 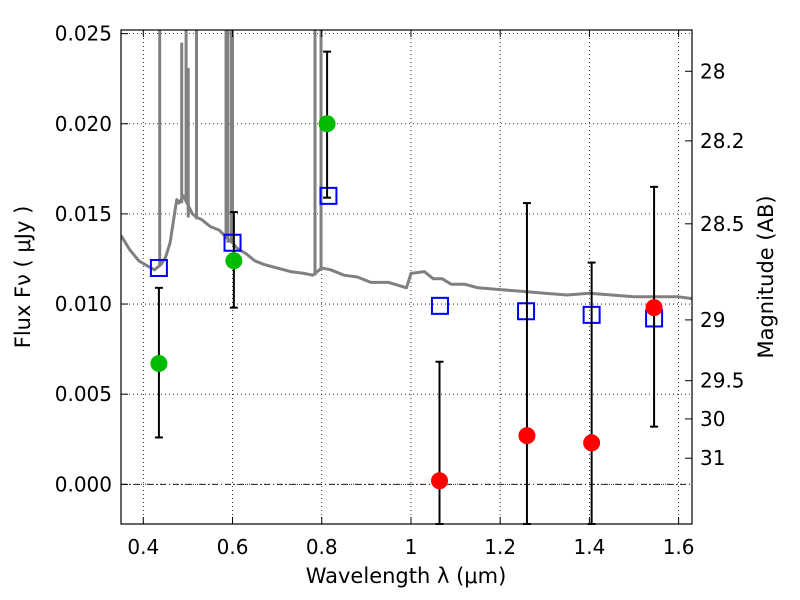 What do you see at coordinates (83, 394) in the screenshot?
I see `y-tick-label: 0.005` at bounding box center [83, 394].